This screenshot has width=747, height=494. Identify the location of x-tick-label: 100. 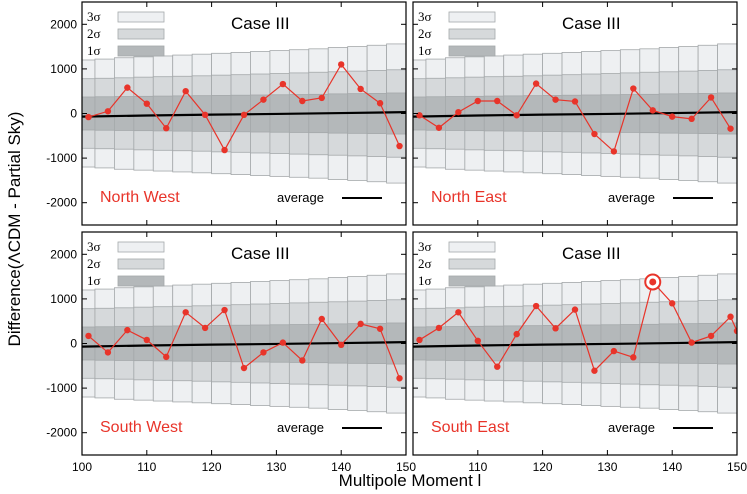
(82, 467).